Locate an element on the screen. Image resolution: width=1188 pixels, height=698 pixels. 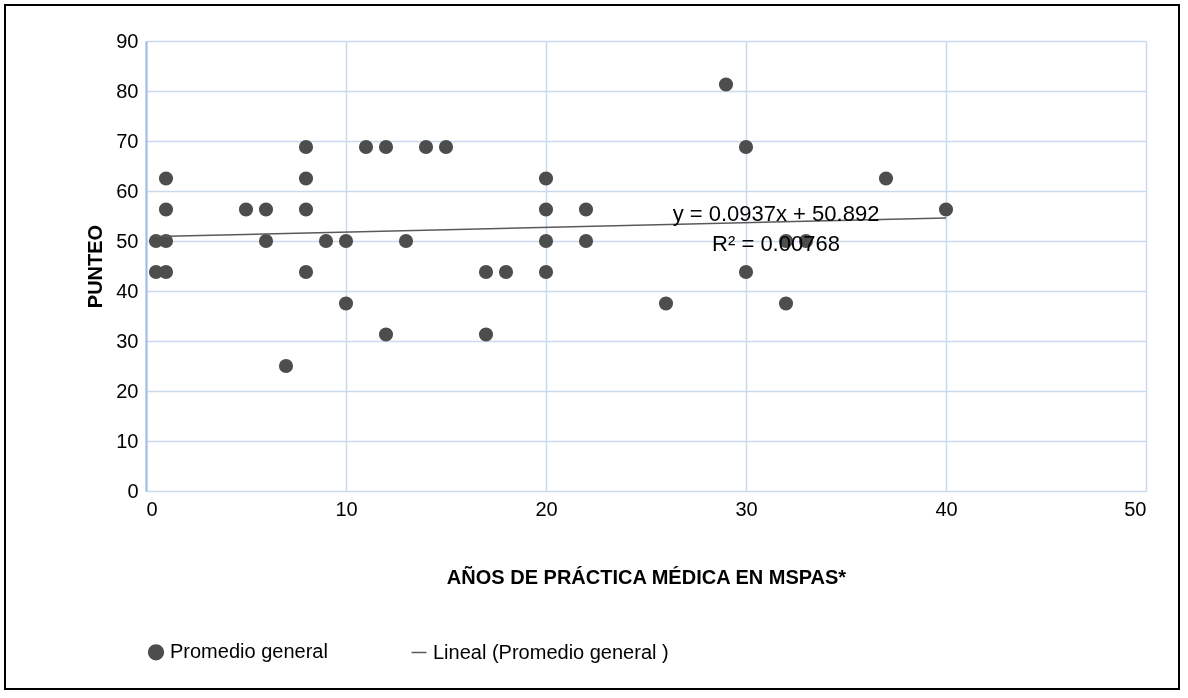
y-tick-label: 60 is located at coordinates (127, 190).